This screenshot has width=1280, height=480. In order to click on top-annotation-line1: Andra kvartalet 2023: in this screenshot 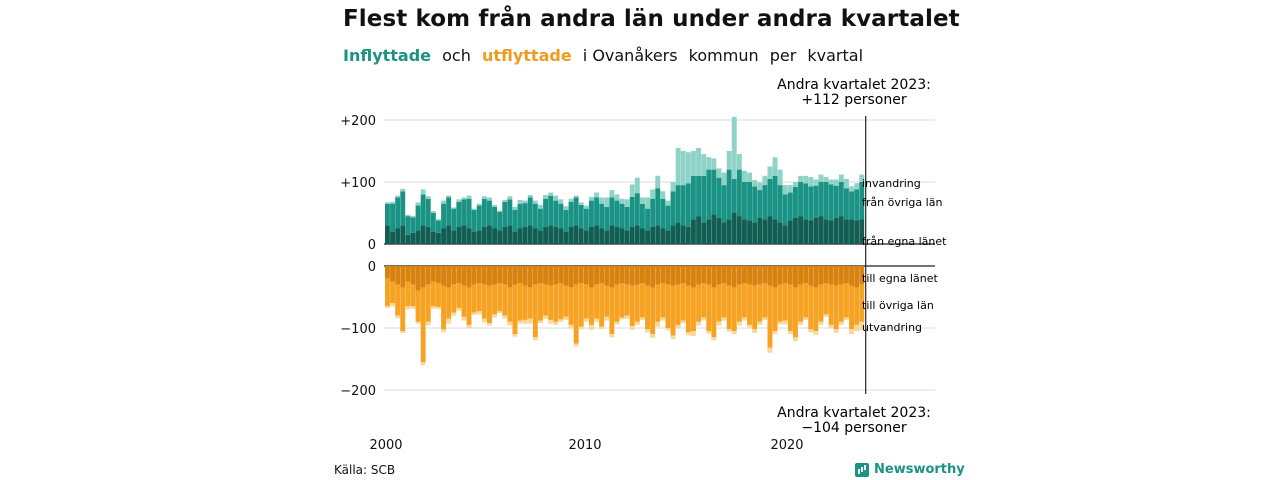, I will do `click(854, 85)`.